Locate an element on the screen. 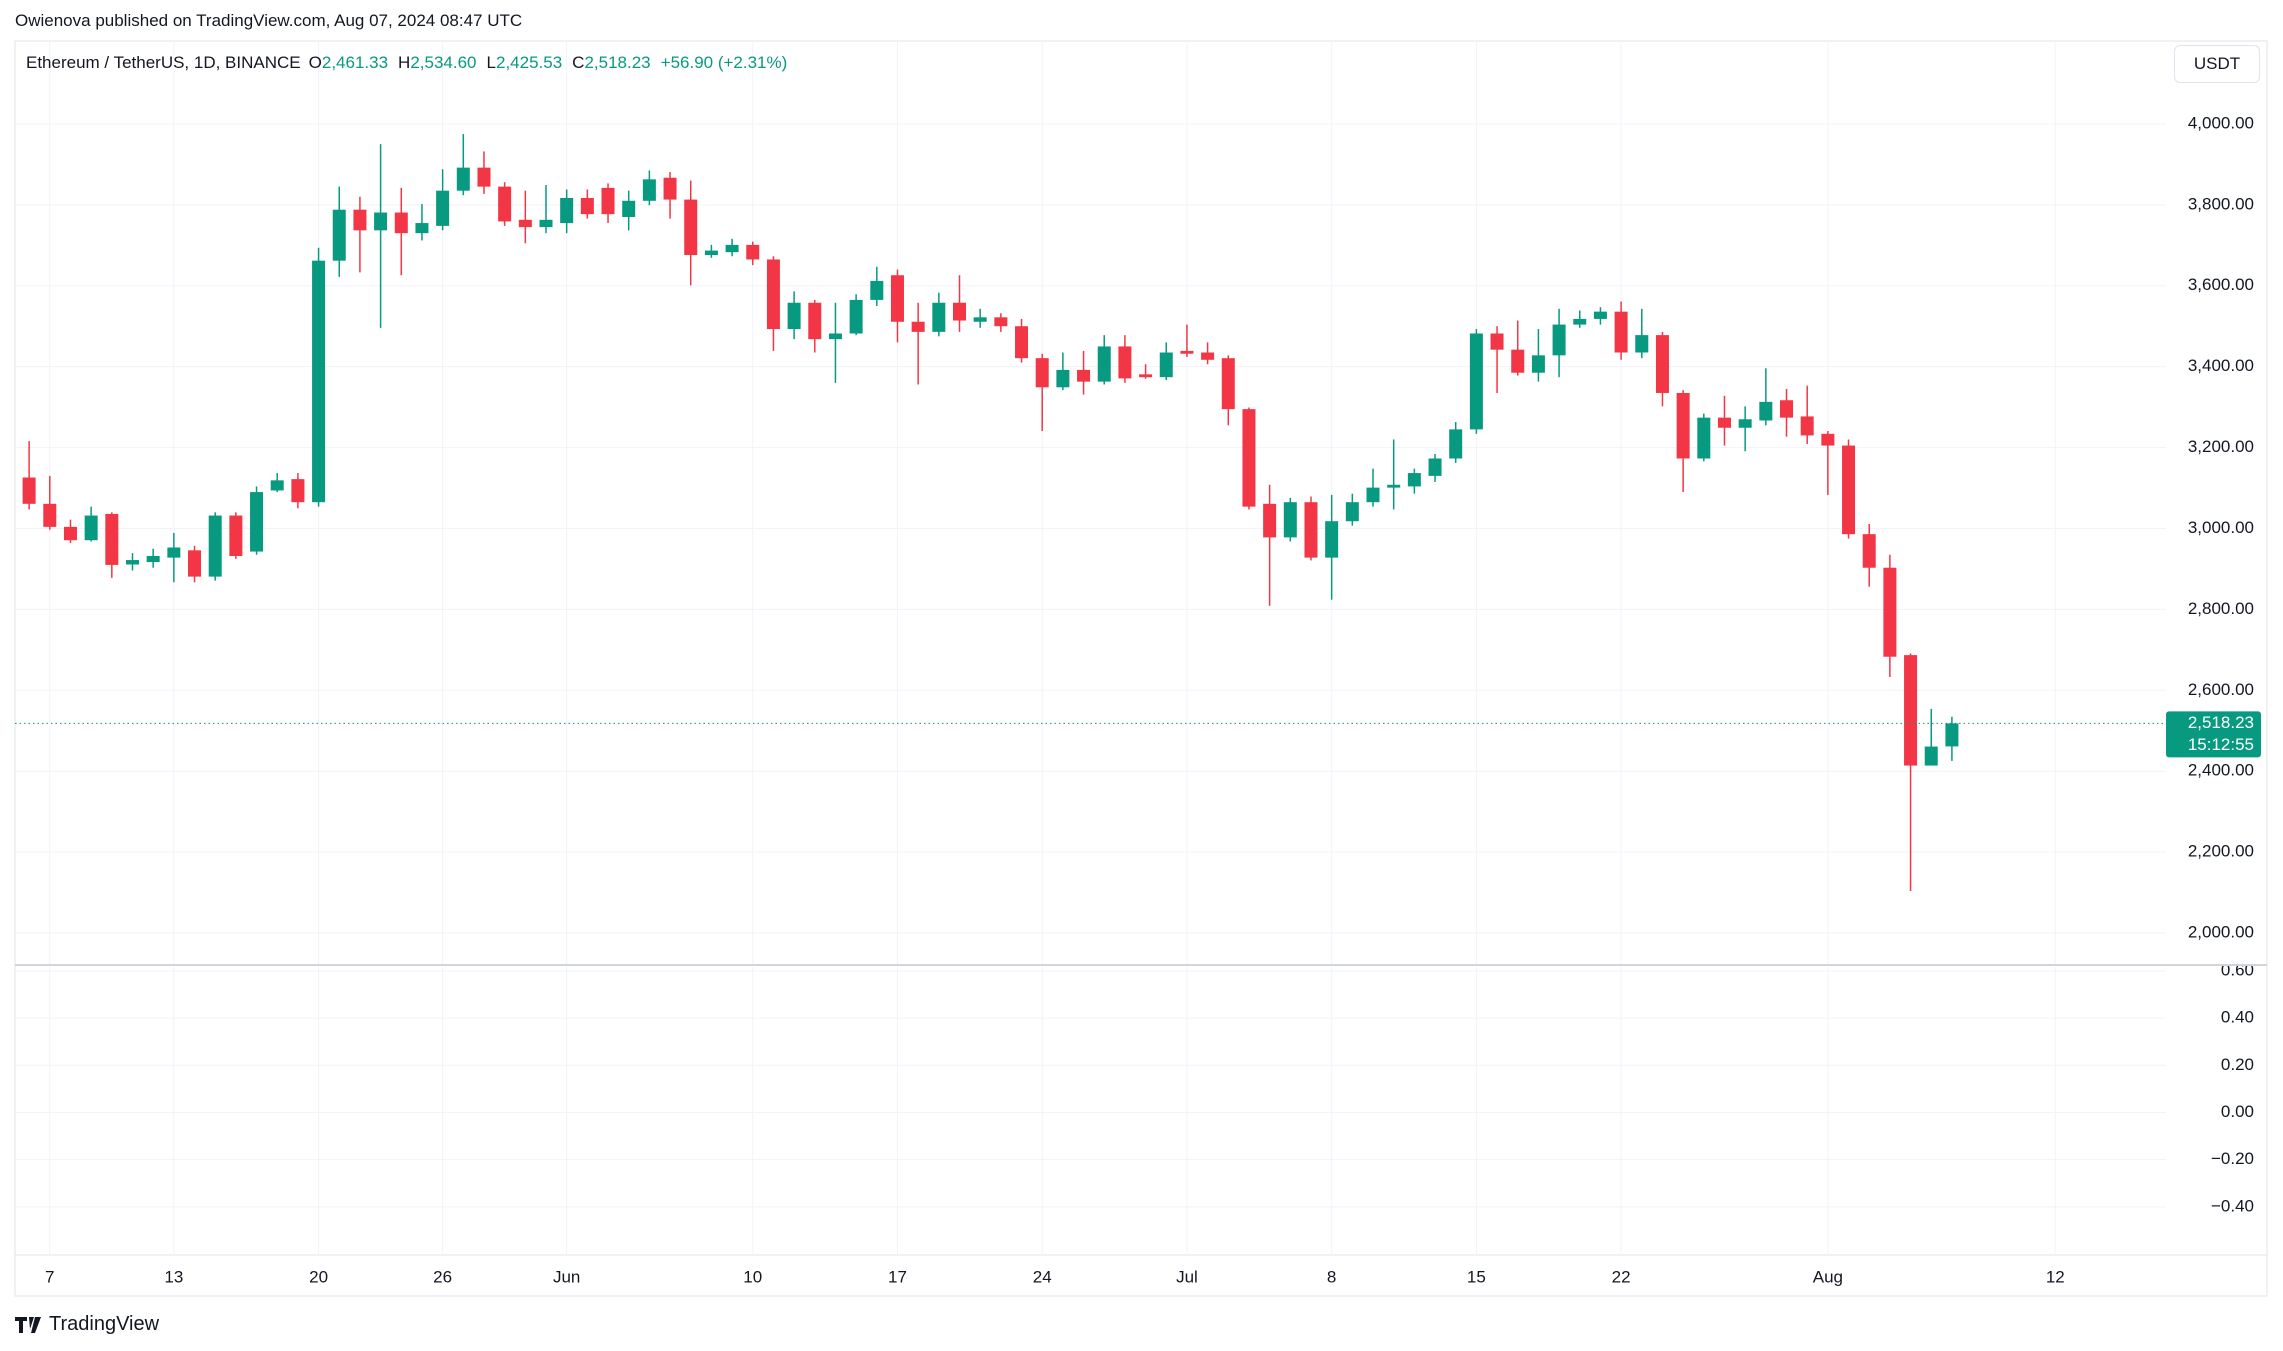 This screenshot has width=2283, height=1351. y-tick-label: 0.20 is located at coordinates (2237, 1064).